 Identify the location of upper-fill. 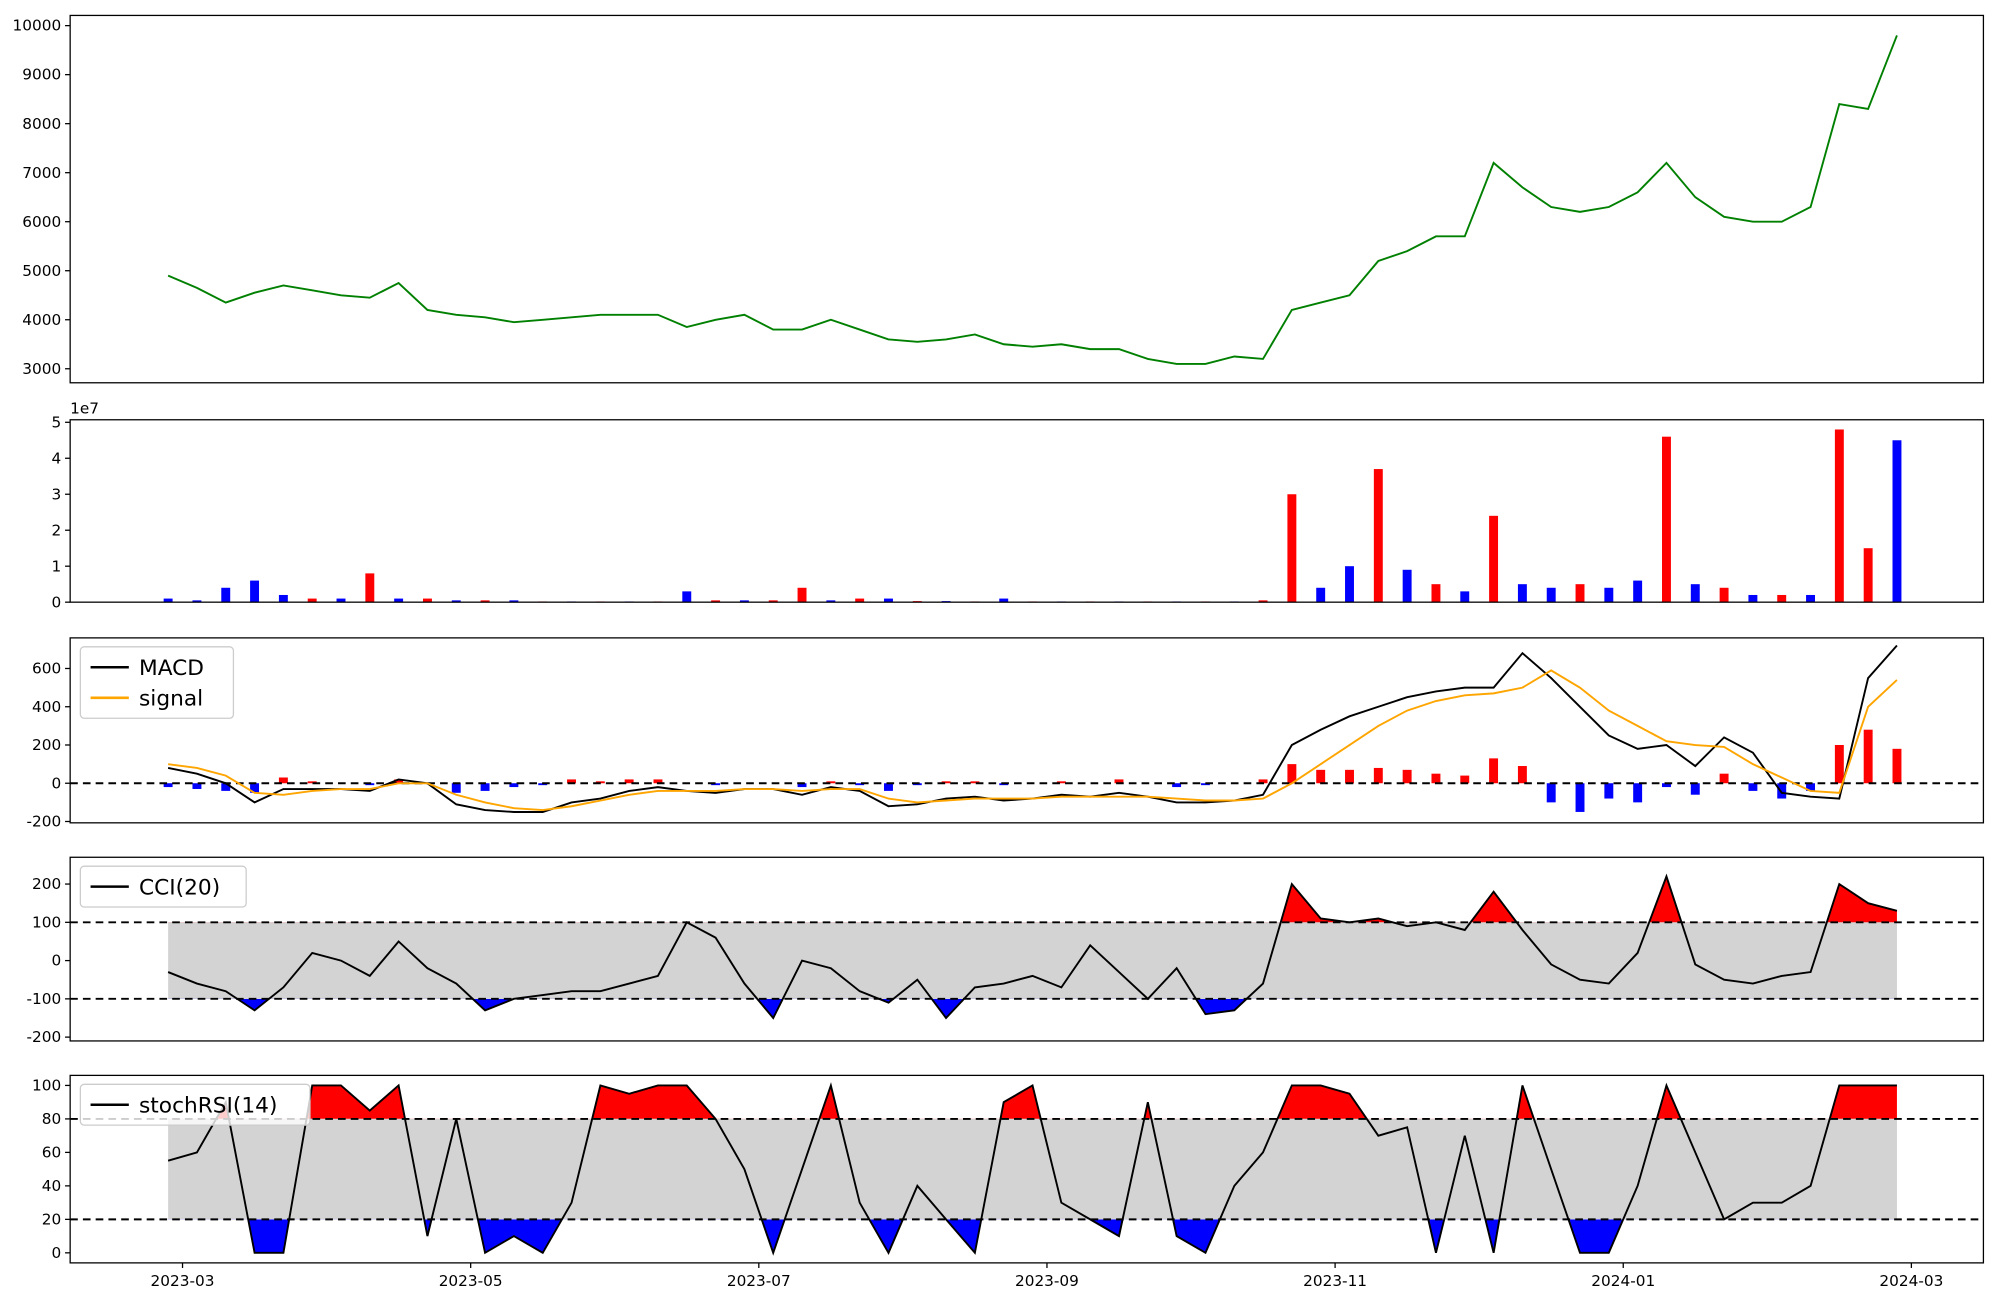
(1032, 1102).